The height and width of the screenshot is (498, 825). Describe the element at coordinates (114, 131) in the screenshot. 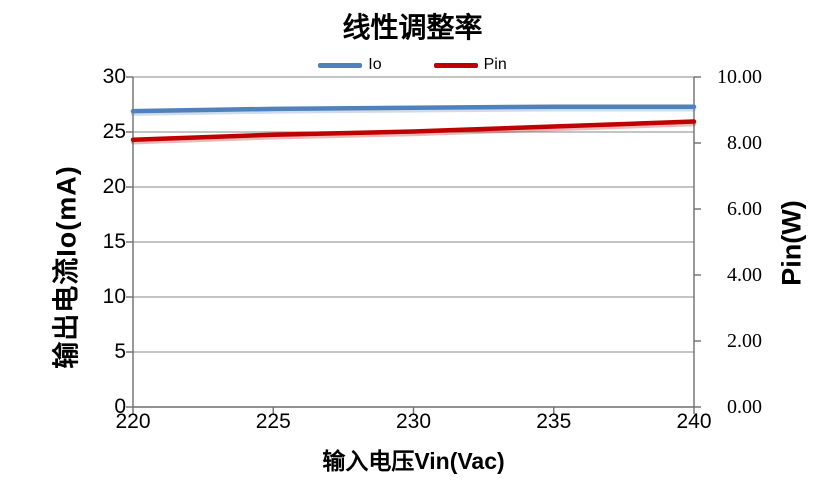

I see `y-left-tick-label: 25` at that location.